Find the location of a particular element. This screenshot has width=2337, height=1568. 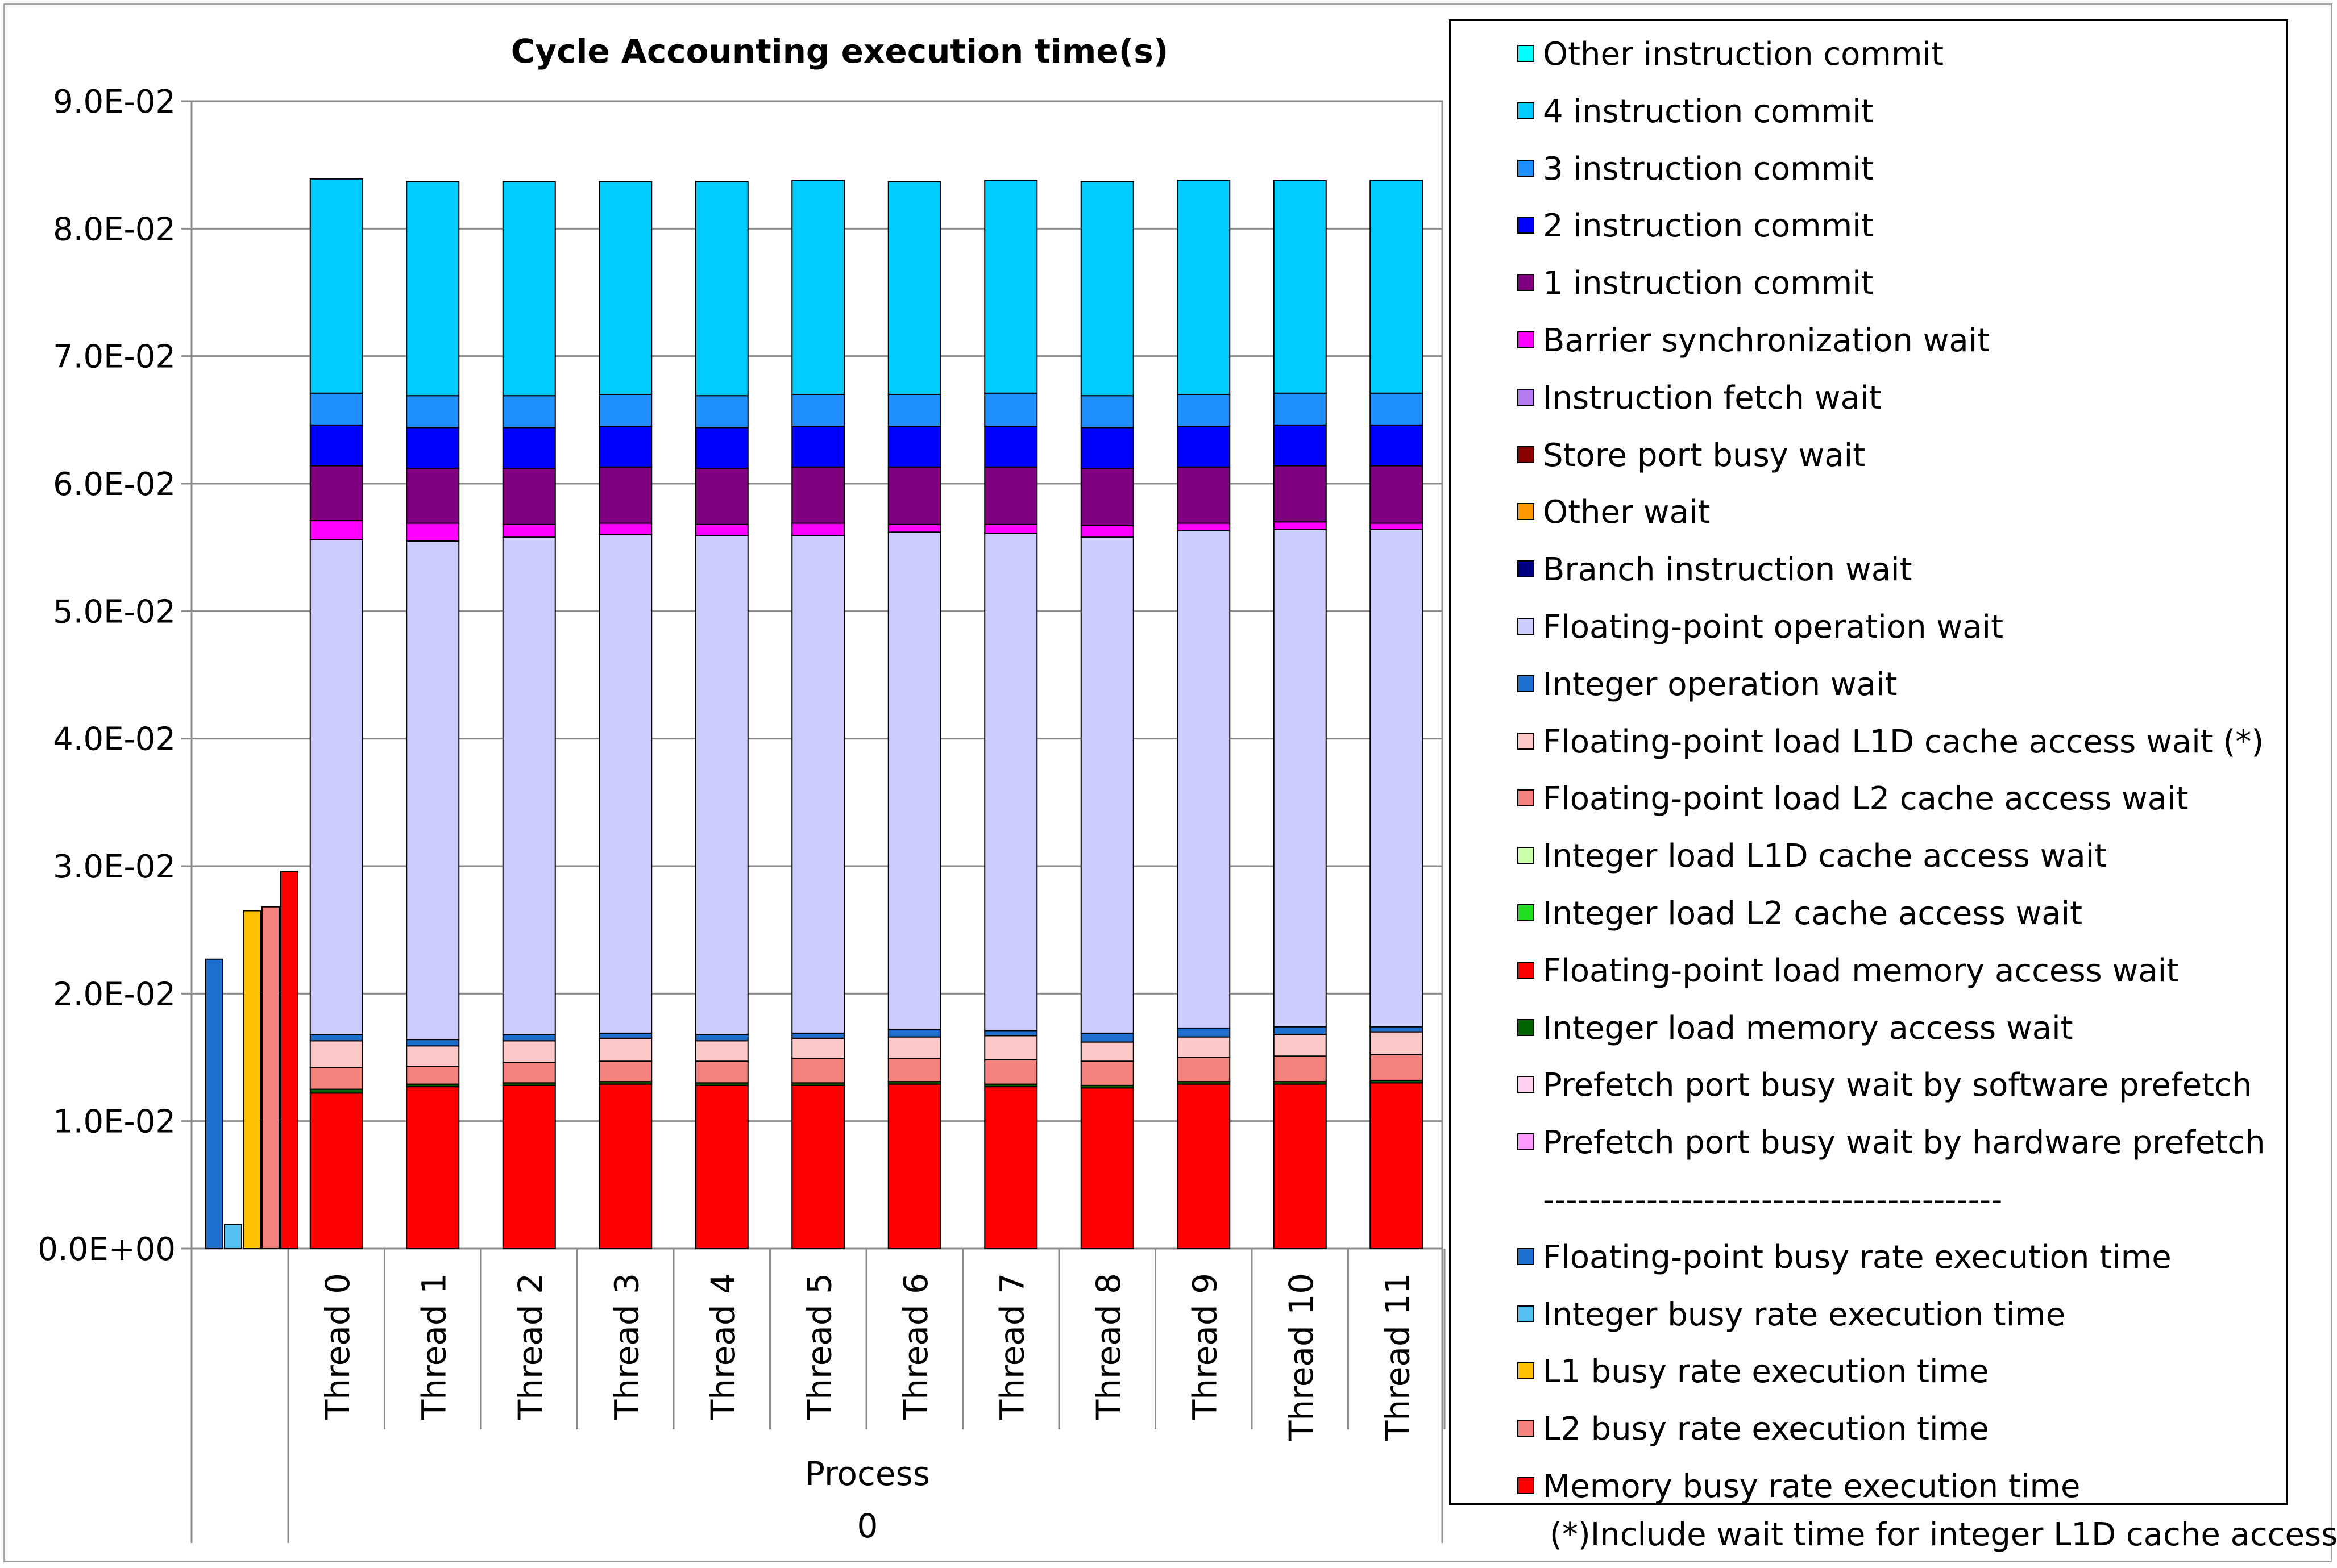

y-tick-label: 5.0E-02 is located at coordinates (114, 611).